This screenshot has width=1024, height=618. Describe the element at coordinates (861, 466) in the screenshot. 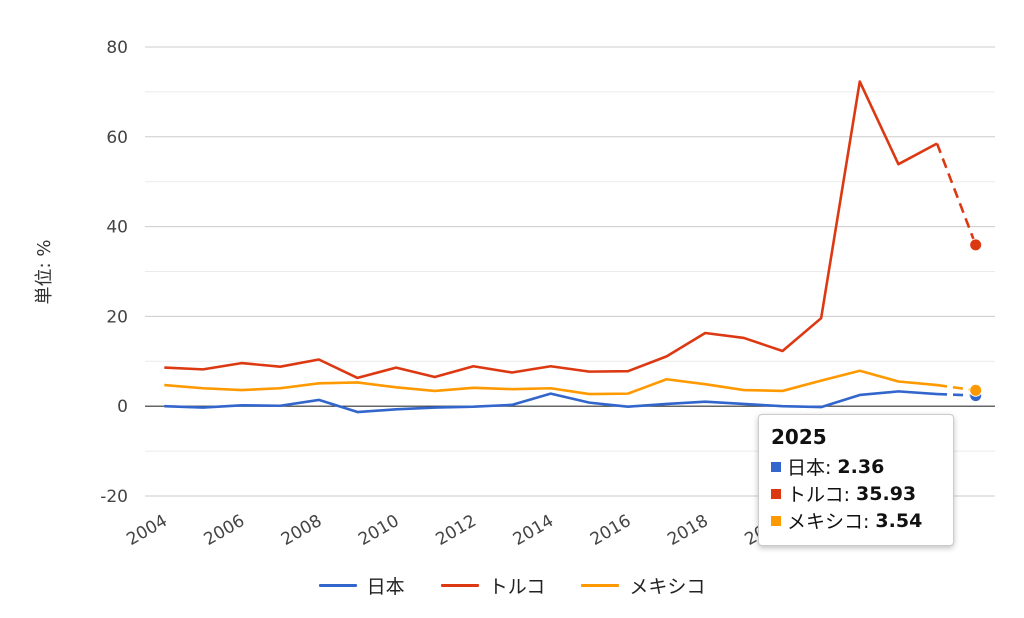

I see `tooltip-value: 2.36` at that location.